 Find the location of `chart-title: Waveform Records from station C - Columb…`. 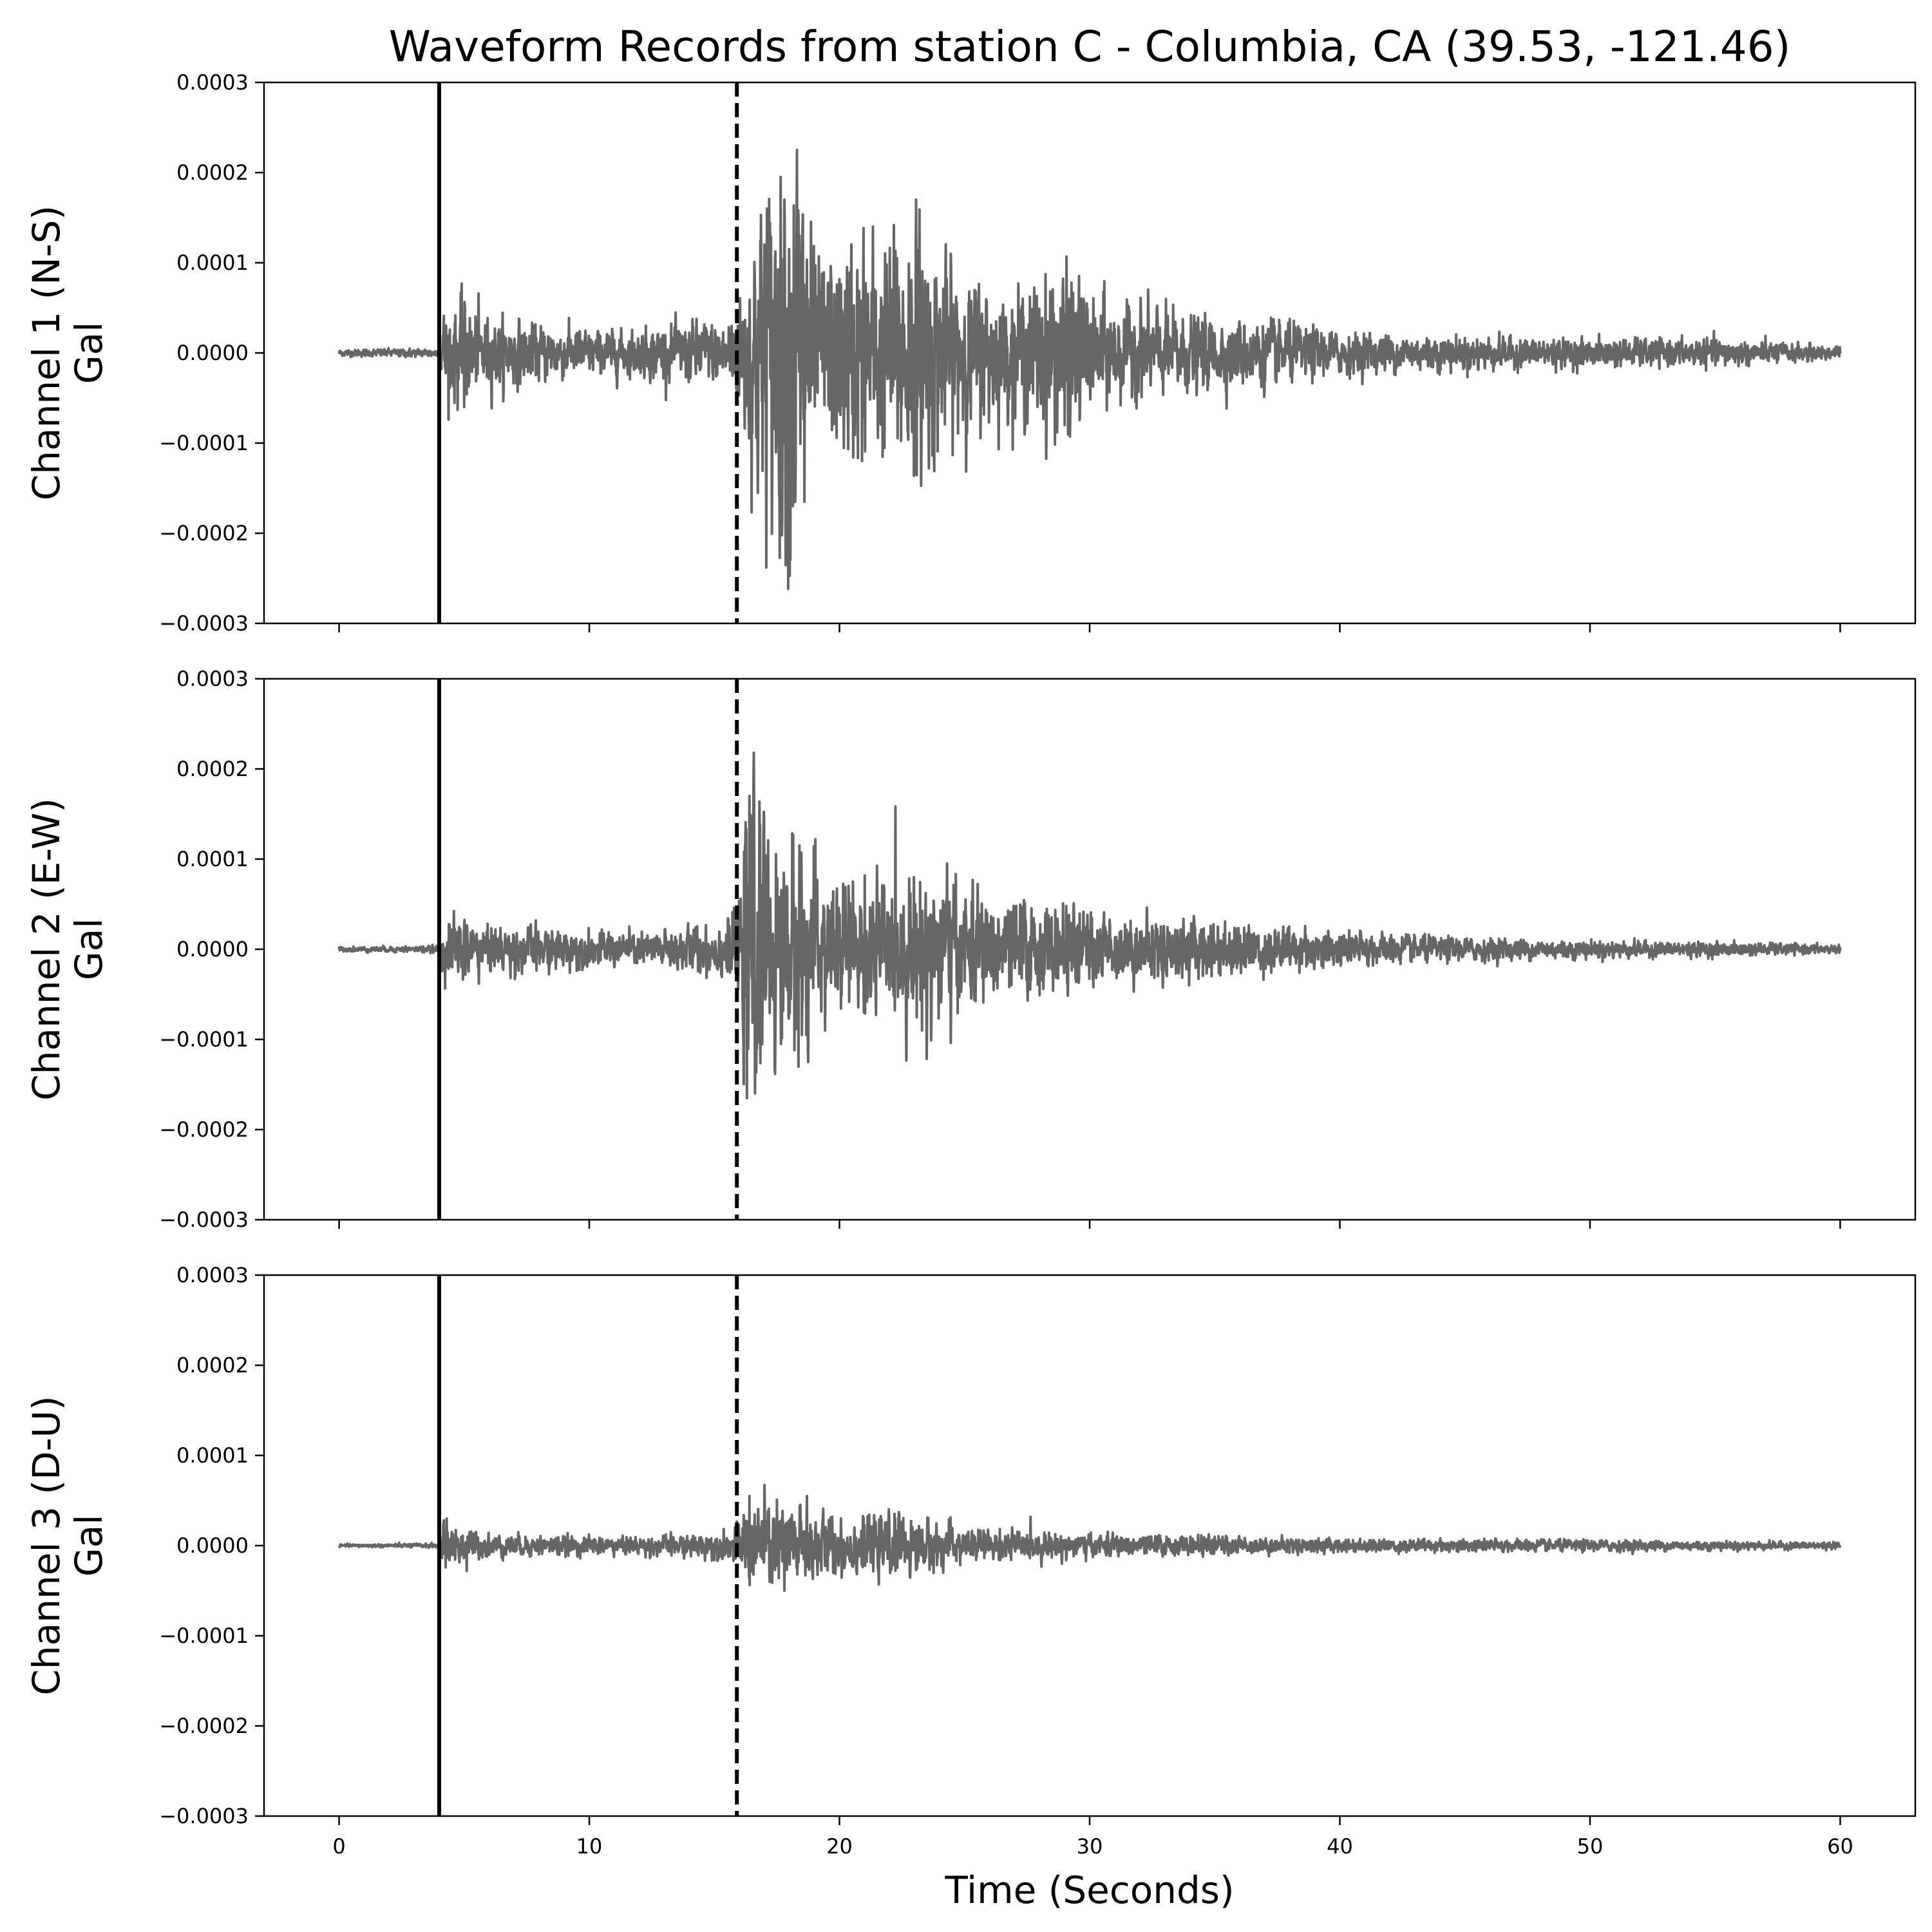

chart-title: Waveform Records from station C - Columb… is located at coordinates (1090, 46).